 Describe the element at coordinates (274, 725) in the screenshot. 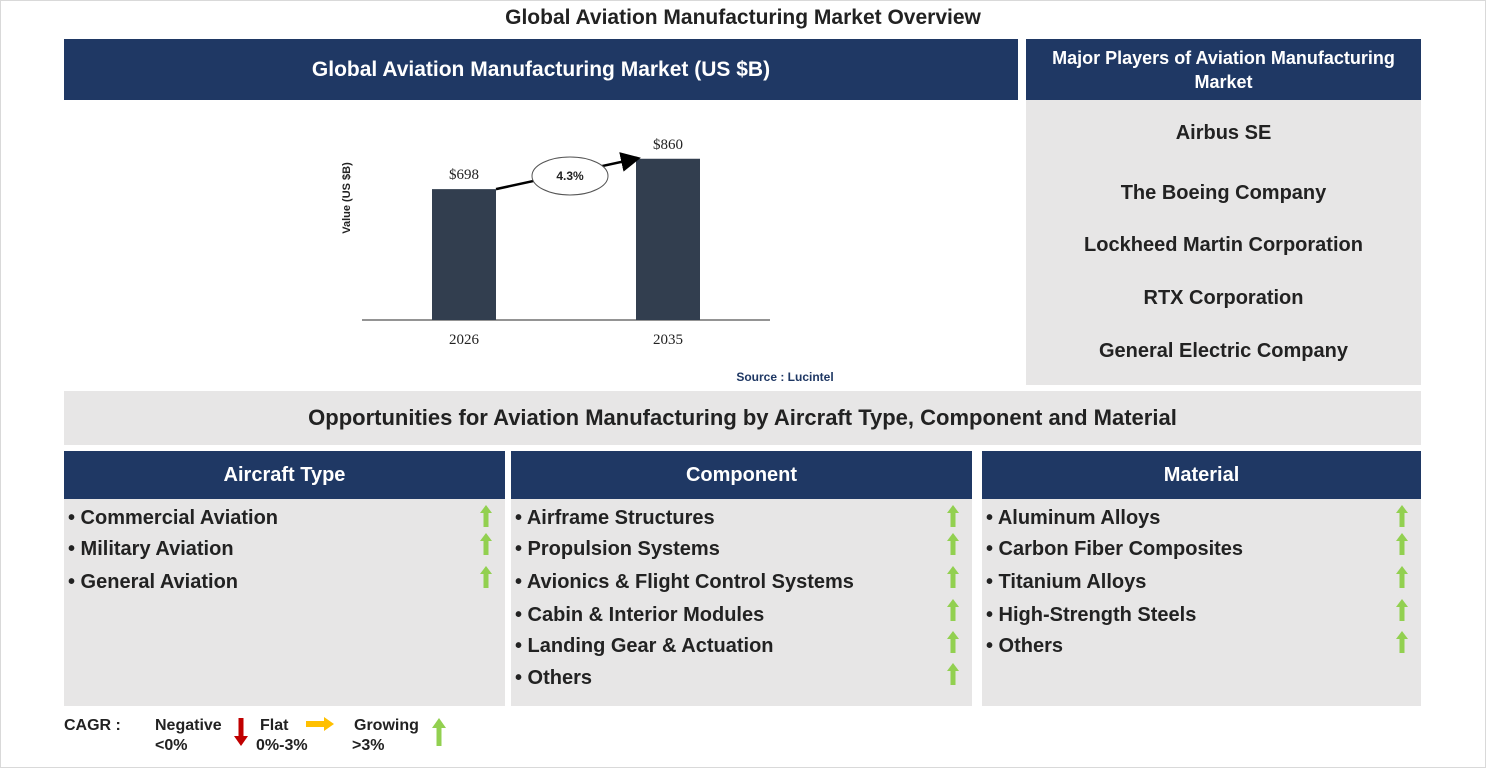

I see `legend-flat-name: Flat` at that location.